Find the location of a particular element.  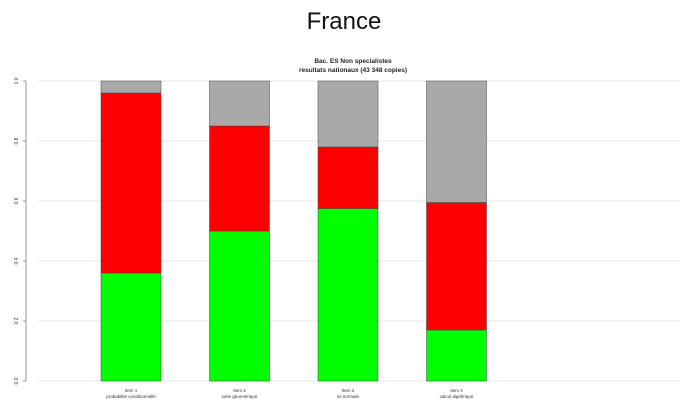

category-label: Item 4 is located at coordinates (456, 390).